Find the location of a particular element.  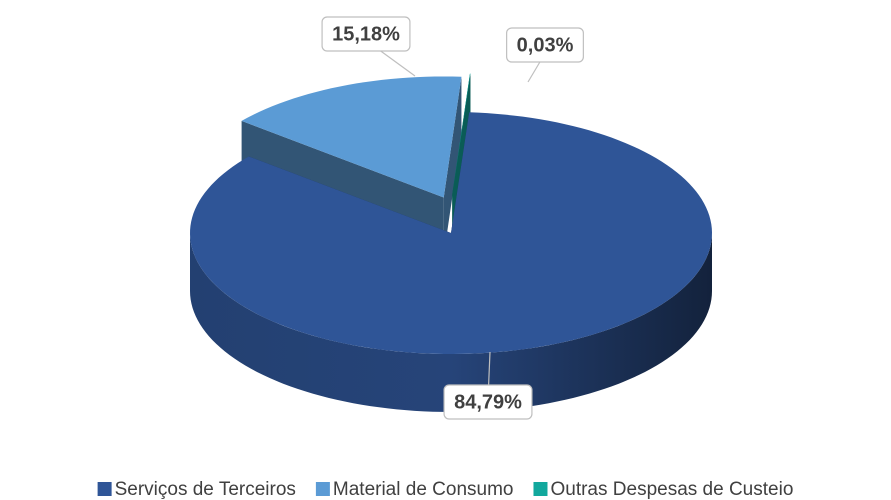

slice-face is located at coordinates (452, 166).